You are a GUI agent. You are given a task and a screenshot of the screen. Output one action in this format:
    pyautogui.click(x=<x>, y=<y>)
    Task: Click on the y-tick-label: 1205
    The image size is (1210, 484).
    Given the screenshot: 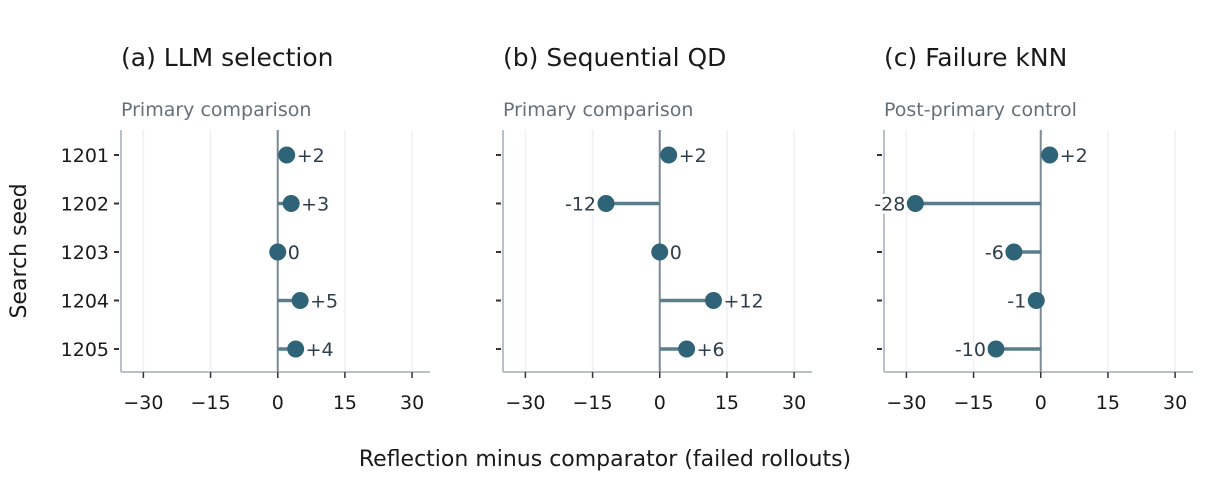 What is the action you would take?
    pyautogui.click(x=85, y=350)
    